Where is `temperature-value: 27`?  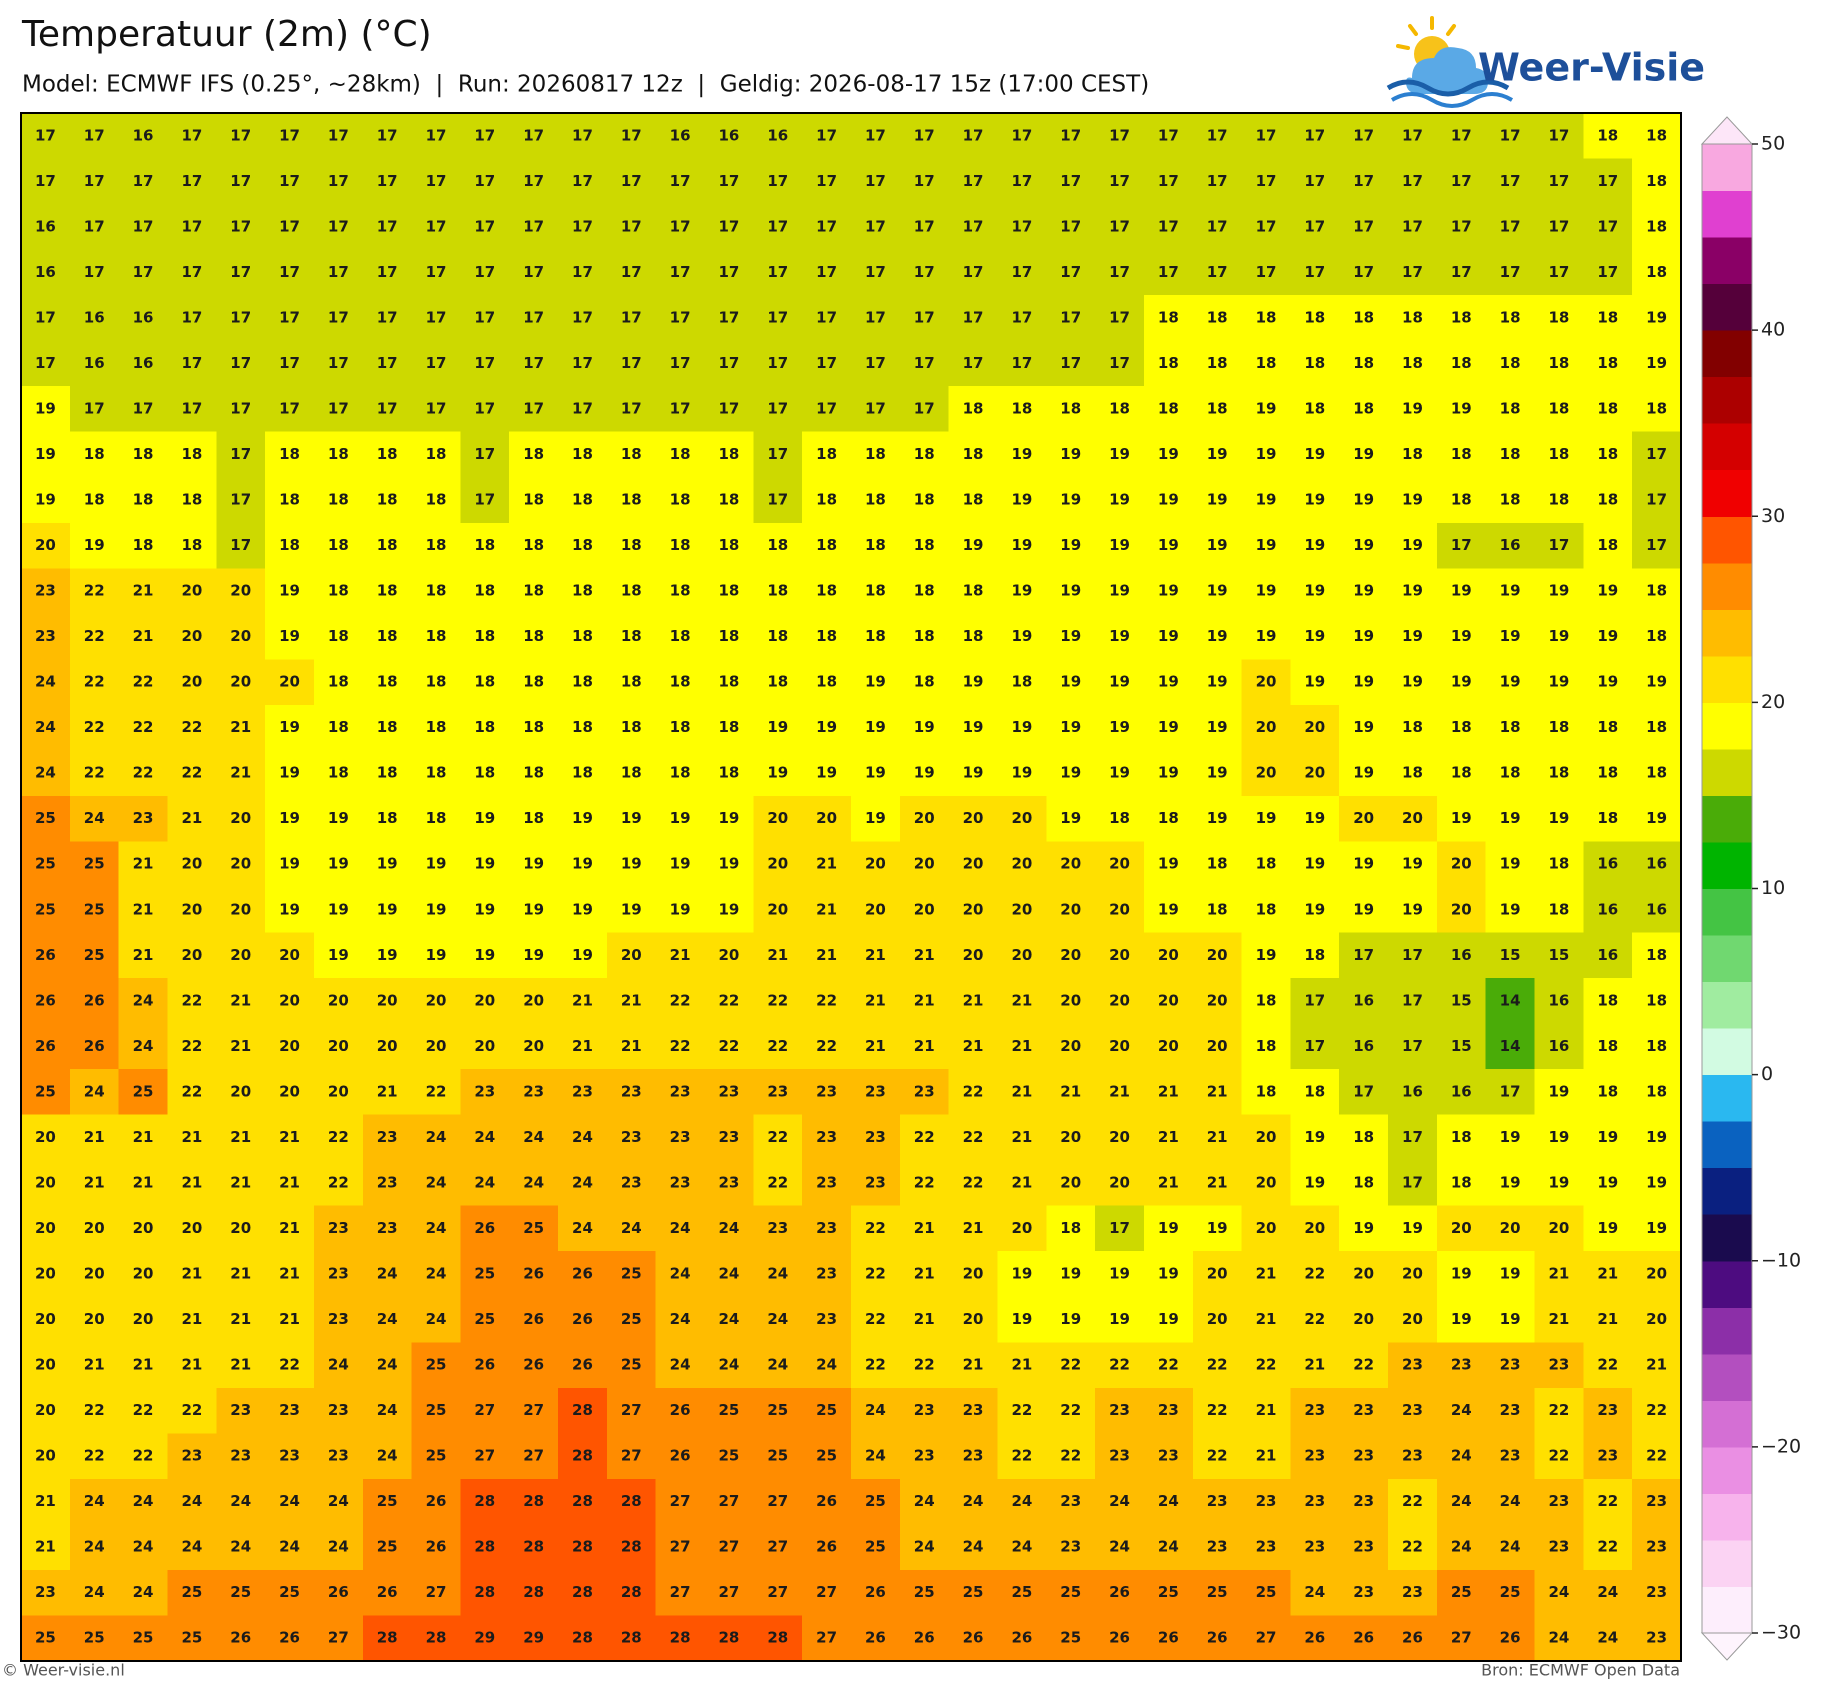 temperature-value: 27 is located at coordinates (777, 1592).